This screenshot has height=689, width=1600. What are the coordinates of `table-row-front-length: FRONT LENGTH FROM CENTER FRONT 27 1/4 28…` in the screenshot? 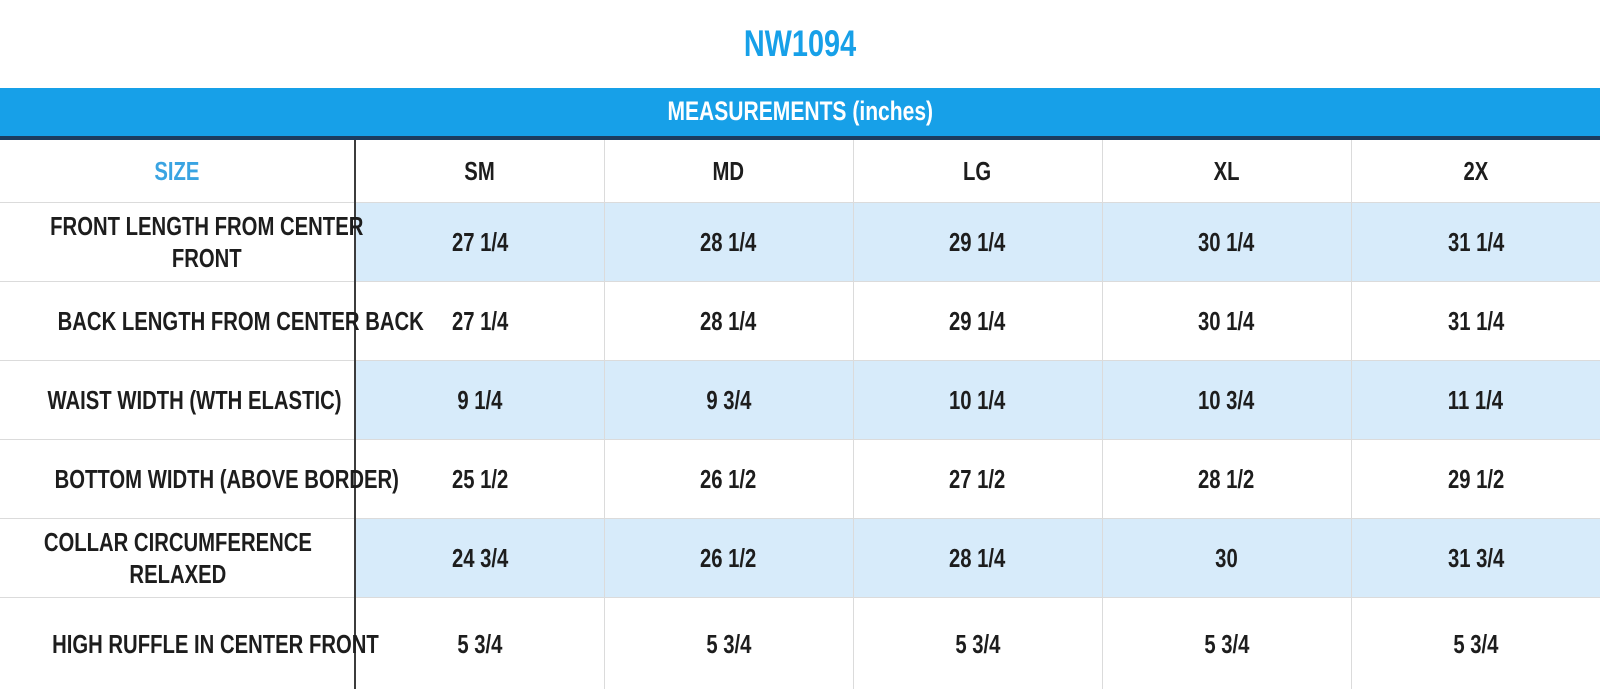 It's located at (800, 242).